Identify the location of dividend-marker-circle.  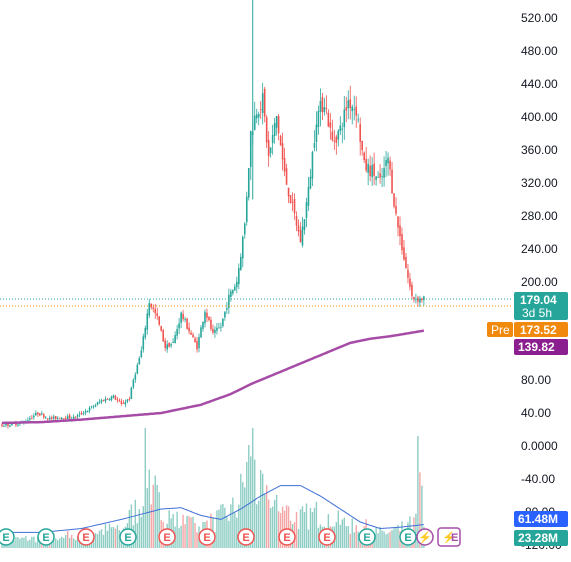
(425, 537).